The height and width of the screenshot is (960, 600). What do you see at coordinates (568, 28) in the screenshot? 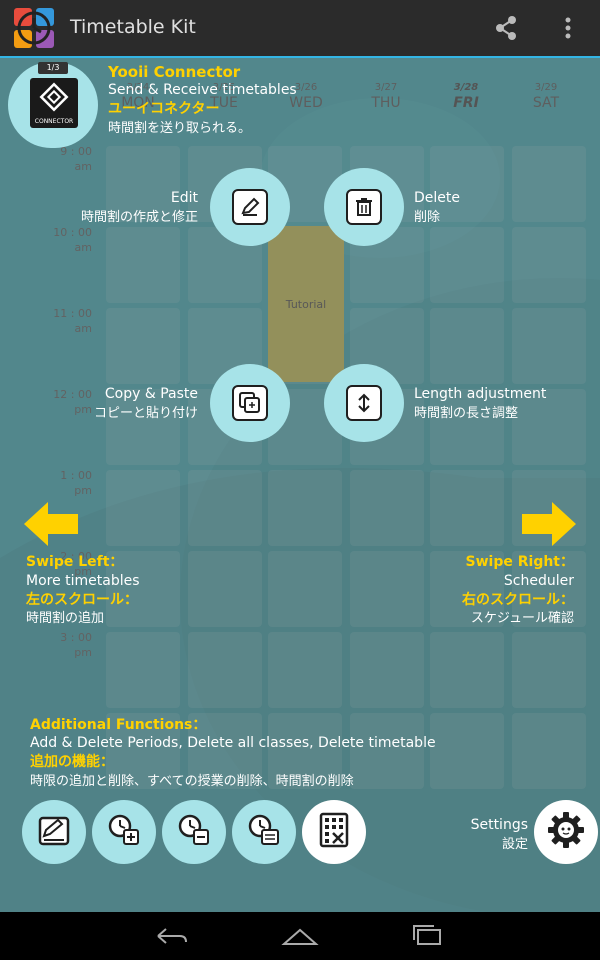
I see `overflow-menu-icon` at bounding box center [568, 28].